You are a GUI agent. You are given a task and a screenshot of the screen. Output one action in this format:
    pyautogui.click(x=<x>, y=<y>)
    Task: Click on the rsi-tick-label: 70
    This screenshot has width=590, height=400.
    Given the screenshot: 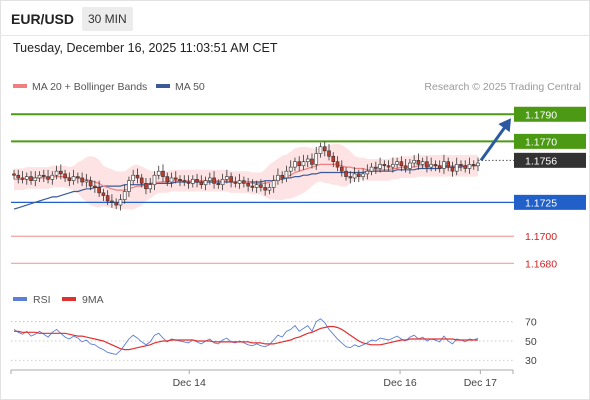 What is the action you would take?
    pyautogui.click(x=531, y=323)
    